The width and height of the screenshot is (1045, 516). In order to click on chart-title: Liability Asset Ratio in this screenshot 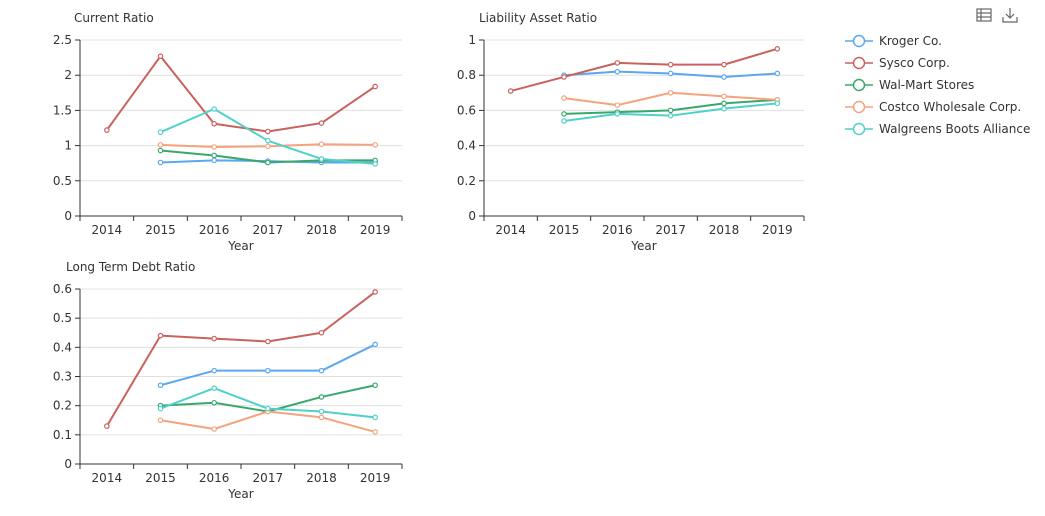, I will do `click(538, 18)`.